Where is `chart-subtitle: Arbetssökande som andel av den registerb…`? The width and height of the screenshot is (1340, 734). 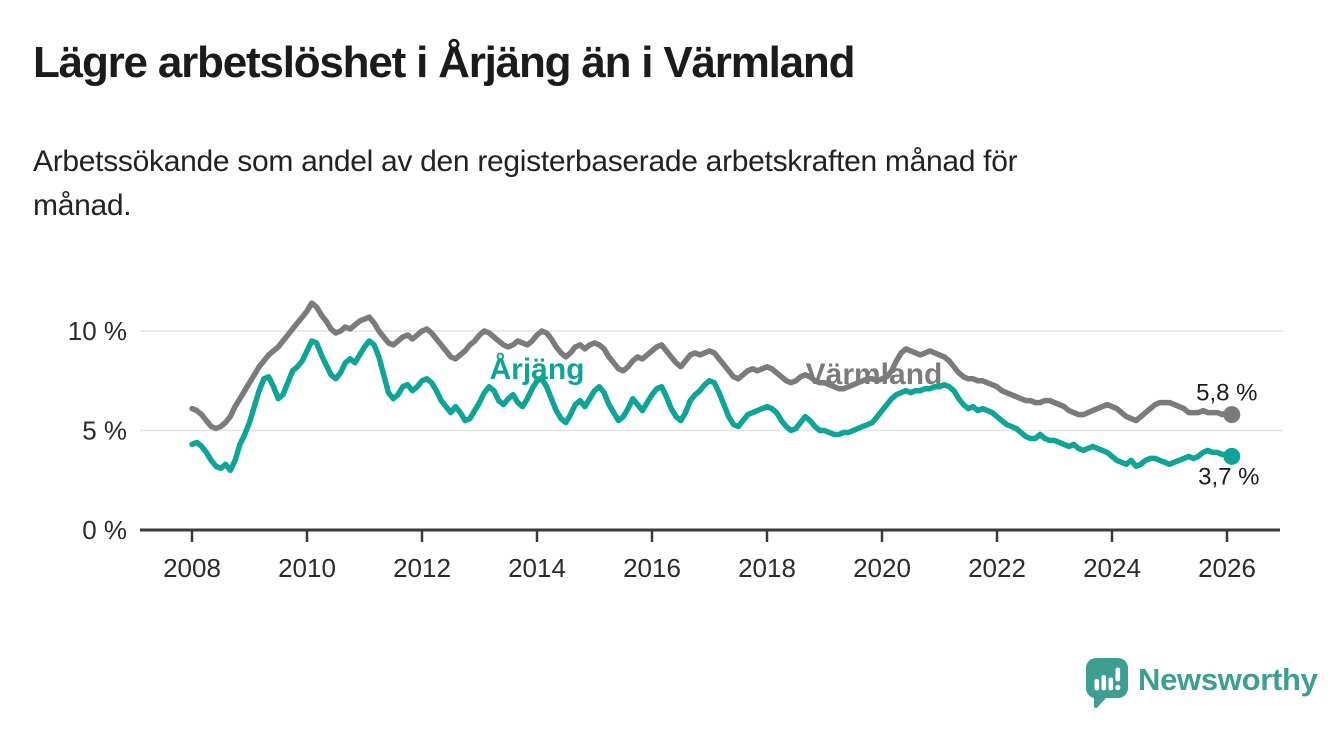 chart-subtitle: Arbetssökande som andel av den registerb… is located at coordinates (525, 184).